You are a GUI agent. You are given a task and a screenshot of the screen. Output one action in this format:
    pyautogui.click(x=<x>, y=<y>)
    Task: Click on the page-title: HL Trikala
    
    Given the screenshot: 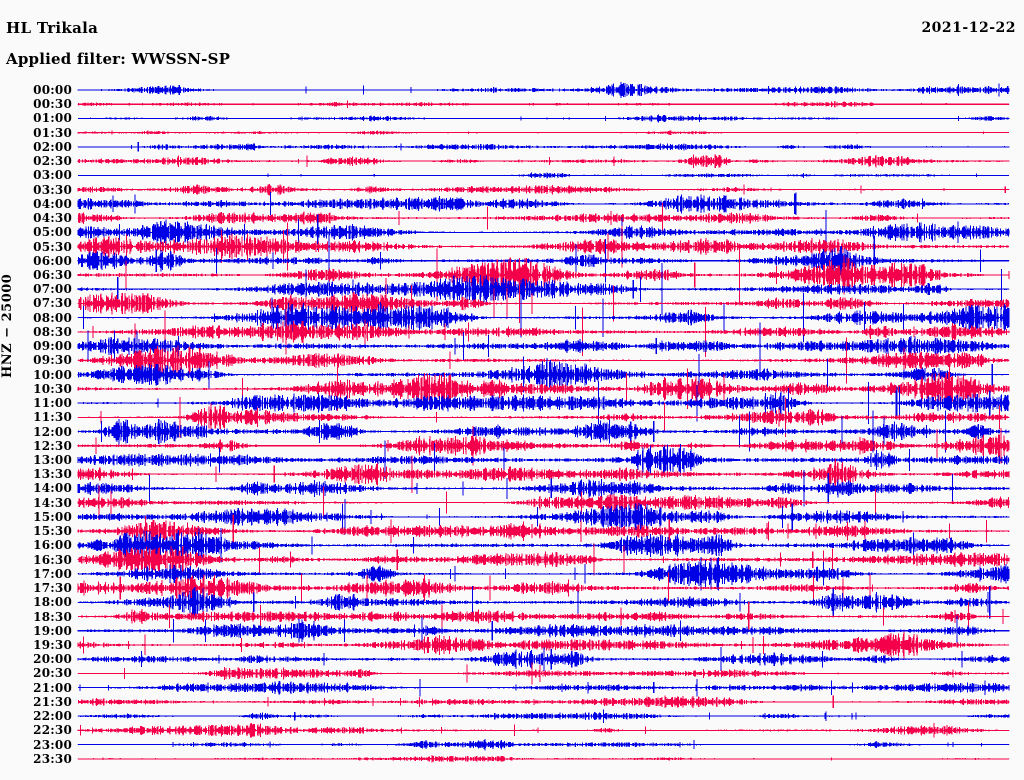 What is the action you would take?
    pyautogui.click(x=52, y=28)
    